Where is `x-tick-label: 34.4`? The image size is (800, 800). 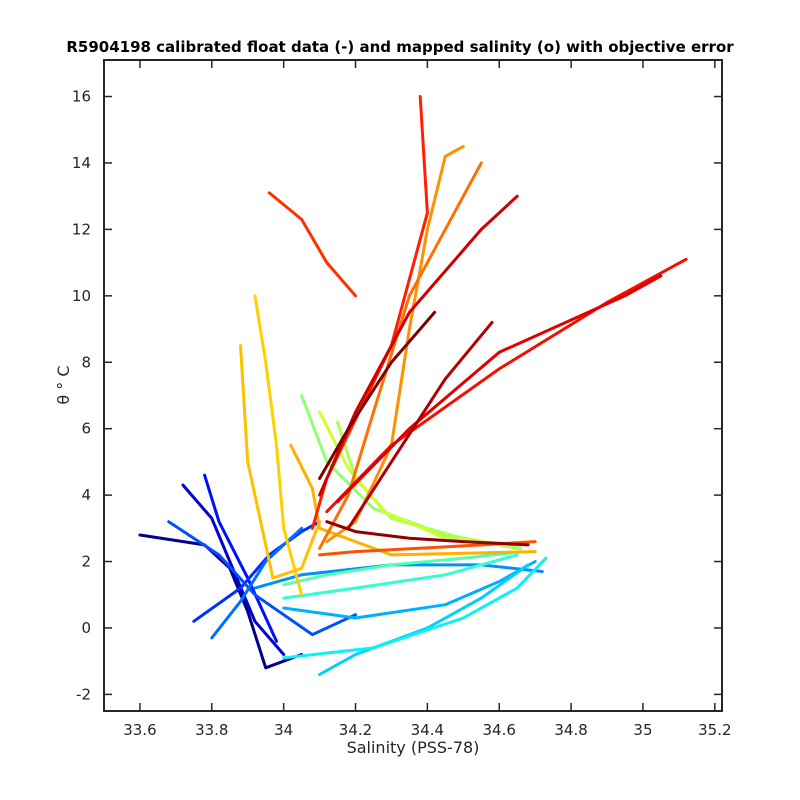 x-tick-label: 34.4 is located at coordinates (427, 730).